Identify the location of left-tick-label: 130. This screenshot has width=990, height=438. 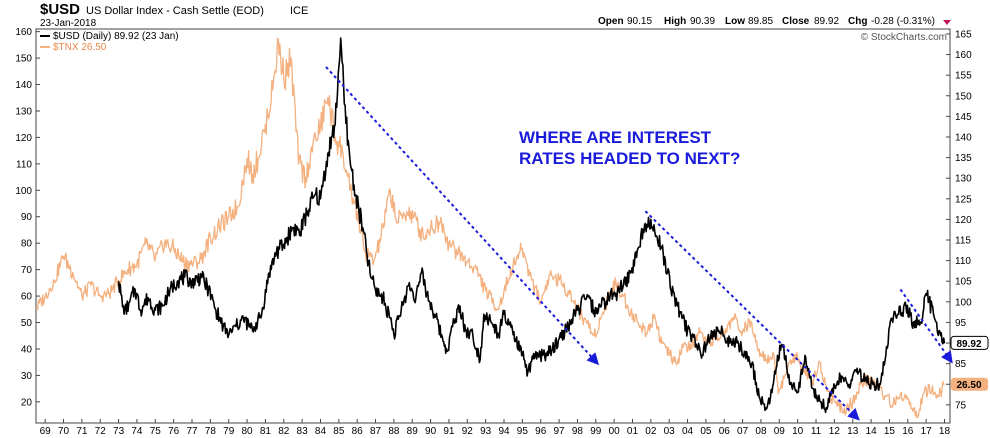
(23, 111).